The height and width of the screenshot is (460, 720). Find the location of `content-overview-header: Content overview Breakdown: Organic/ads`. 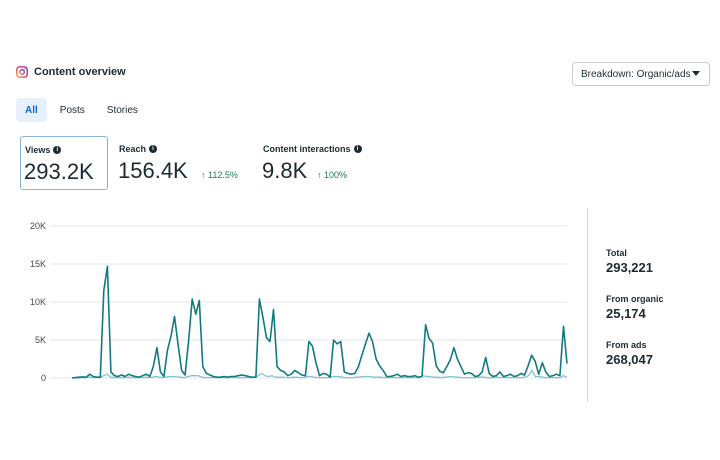

content-overview-header: Content overview Breakdown: Organic/ads is located at coordinates (363, 75).